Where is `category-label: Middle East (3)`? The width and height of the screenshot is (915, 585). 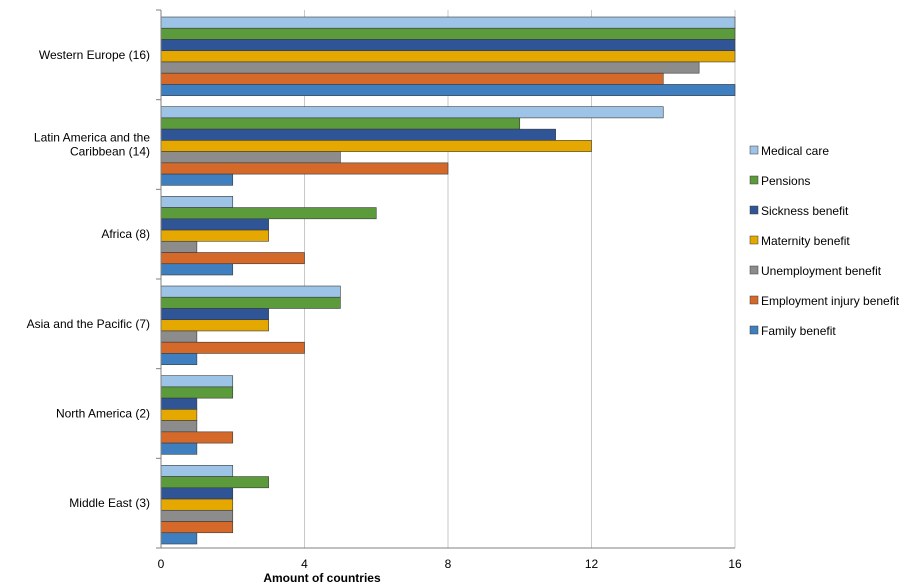 category-label: Middle East (3) is located at coordinates (109, 503).